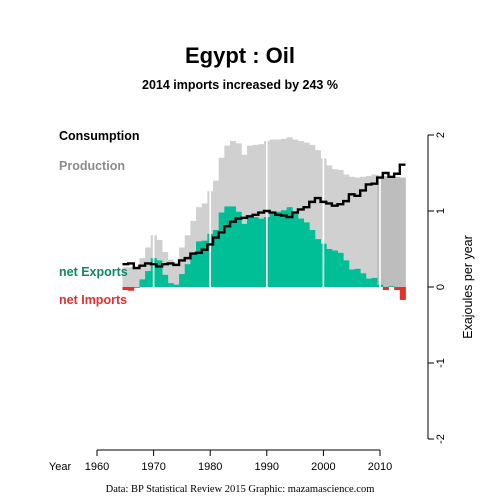 Image resolution: width=500 pixels, height=500 pixels. Describe the element at coordinates (441, 439) in the screenshot. I see `y-tick-label--2: -2` at that location.